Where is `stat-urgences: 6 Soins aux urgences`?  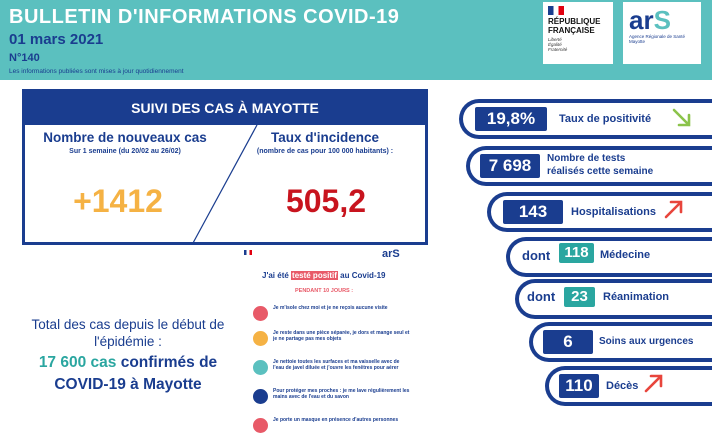 stat-urgences: 6 Soins aux urgences is located at coordinates (620, 342).